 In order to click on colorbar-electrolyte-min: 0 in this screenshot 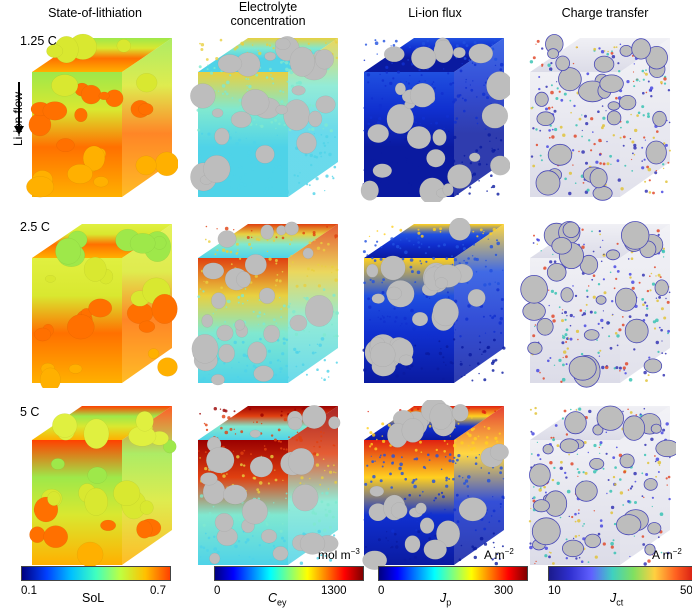, I will do `click(217, 591)`.